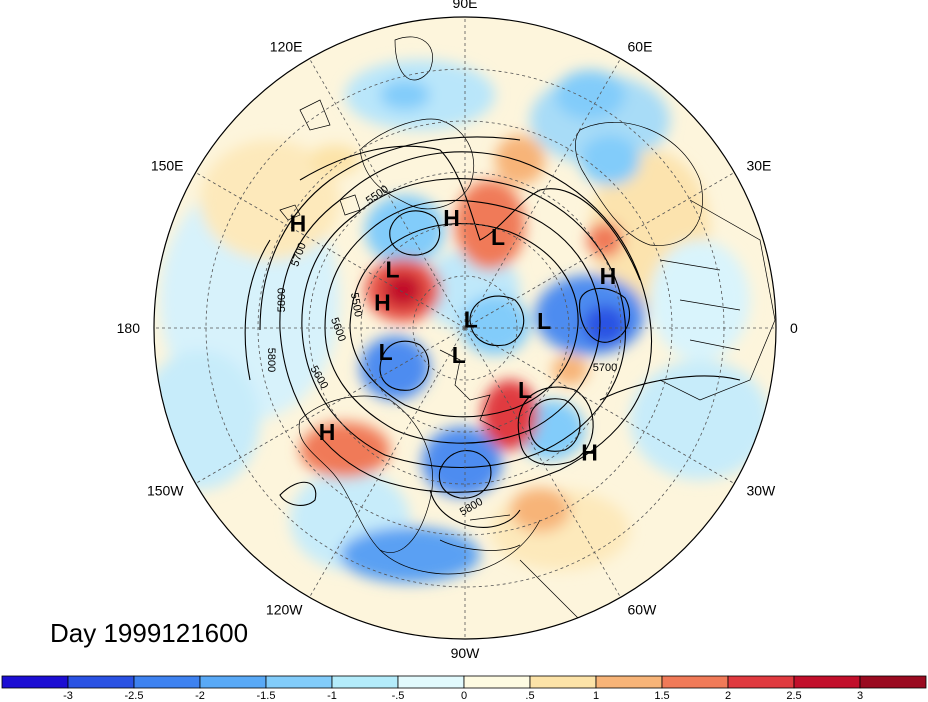 The image size is (928, 702). What do you see at coordinates (386, 352) in the screenshot?
I see `low-pressure-label-8: L` at bounding box center [386, 352].